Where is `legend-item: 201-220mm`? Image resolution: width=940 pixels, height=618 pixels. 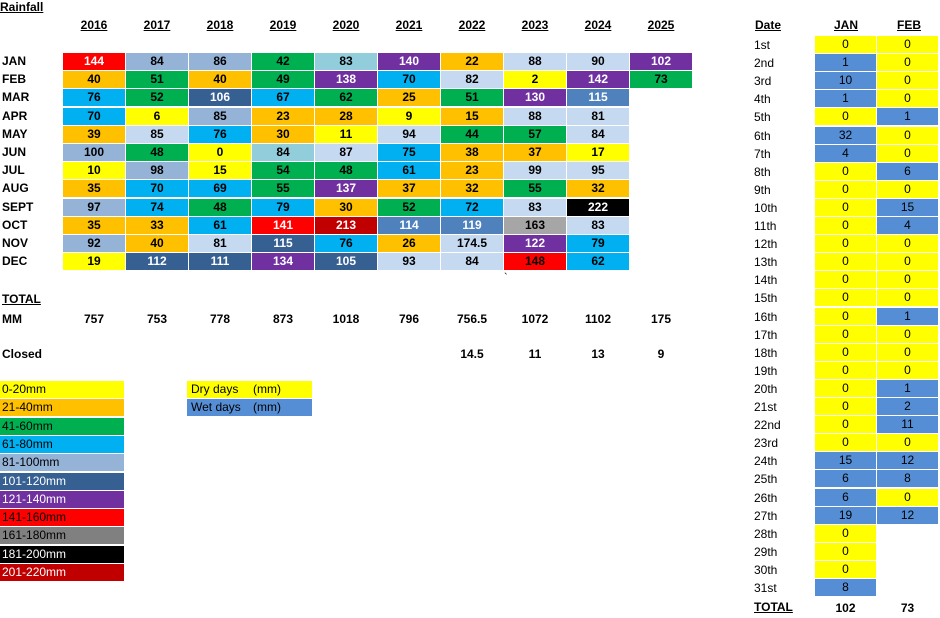
legend-item: 201-220mm is located at coordinates (62, 572).